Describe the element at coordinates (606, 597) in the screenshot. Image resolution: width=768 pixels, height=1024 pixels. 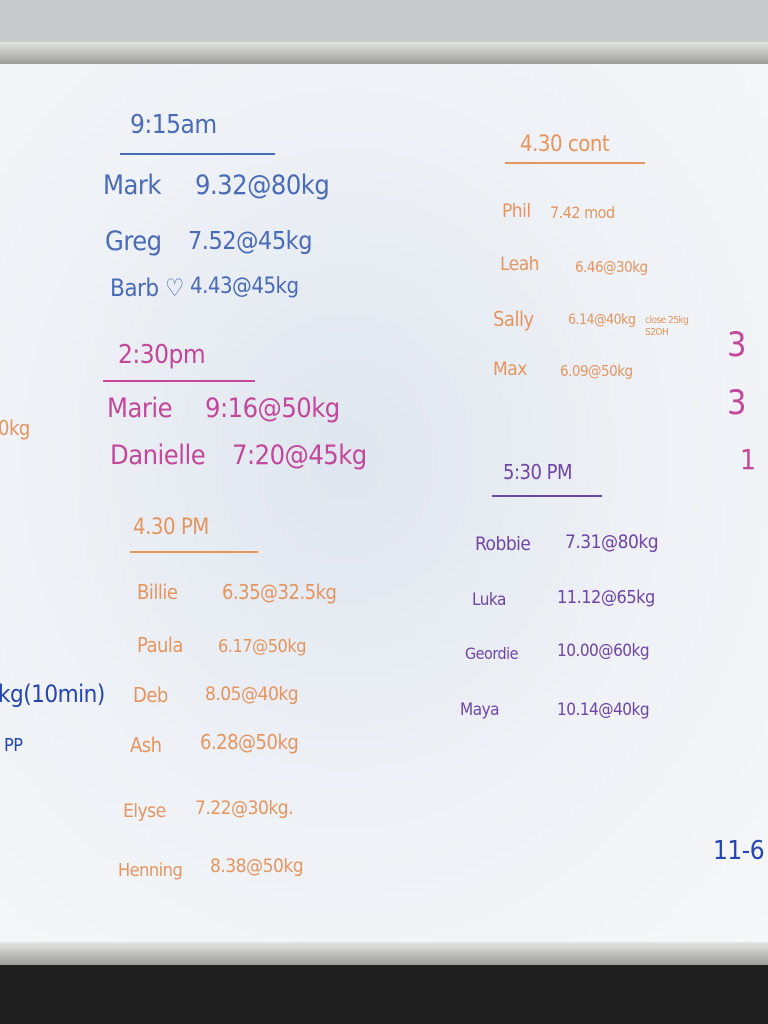
I see `result: 11.12@65kg` at that location.